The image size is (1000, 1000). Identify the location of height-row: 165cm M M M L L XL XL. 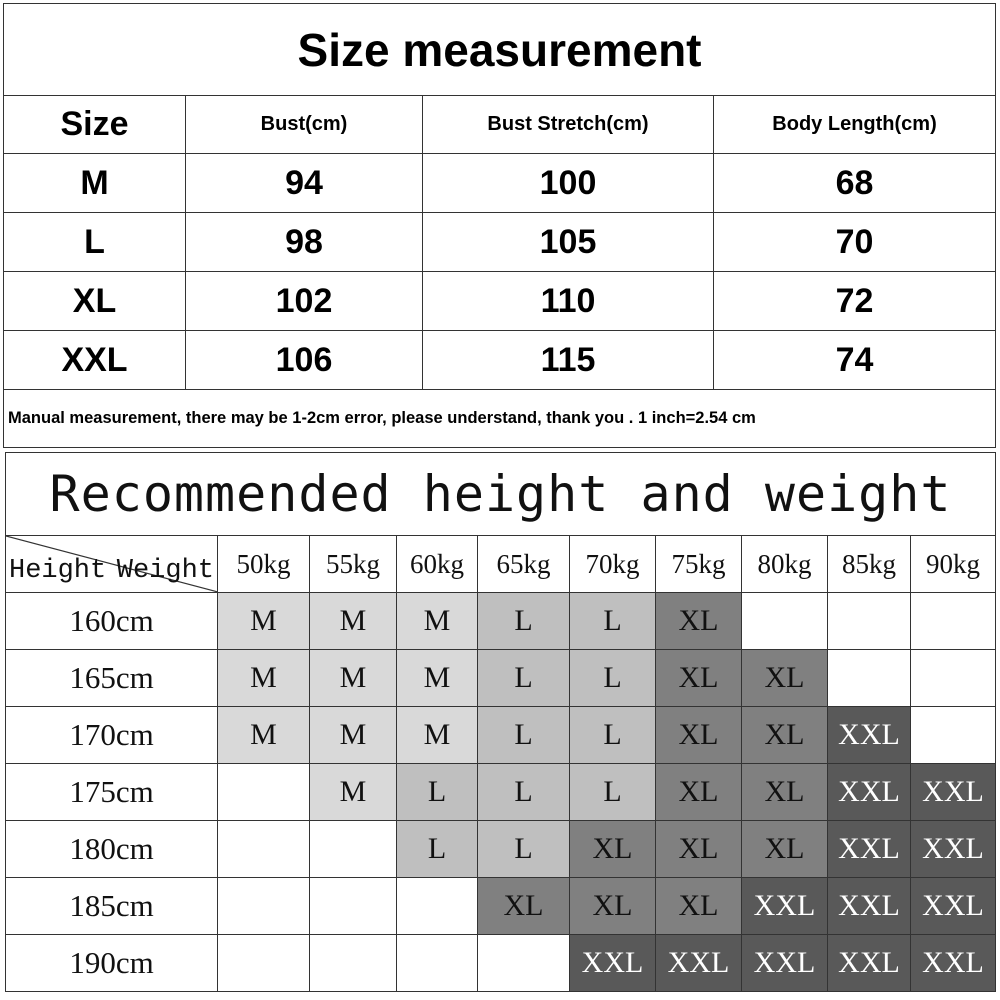
(501, 678).